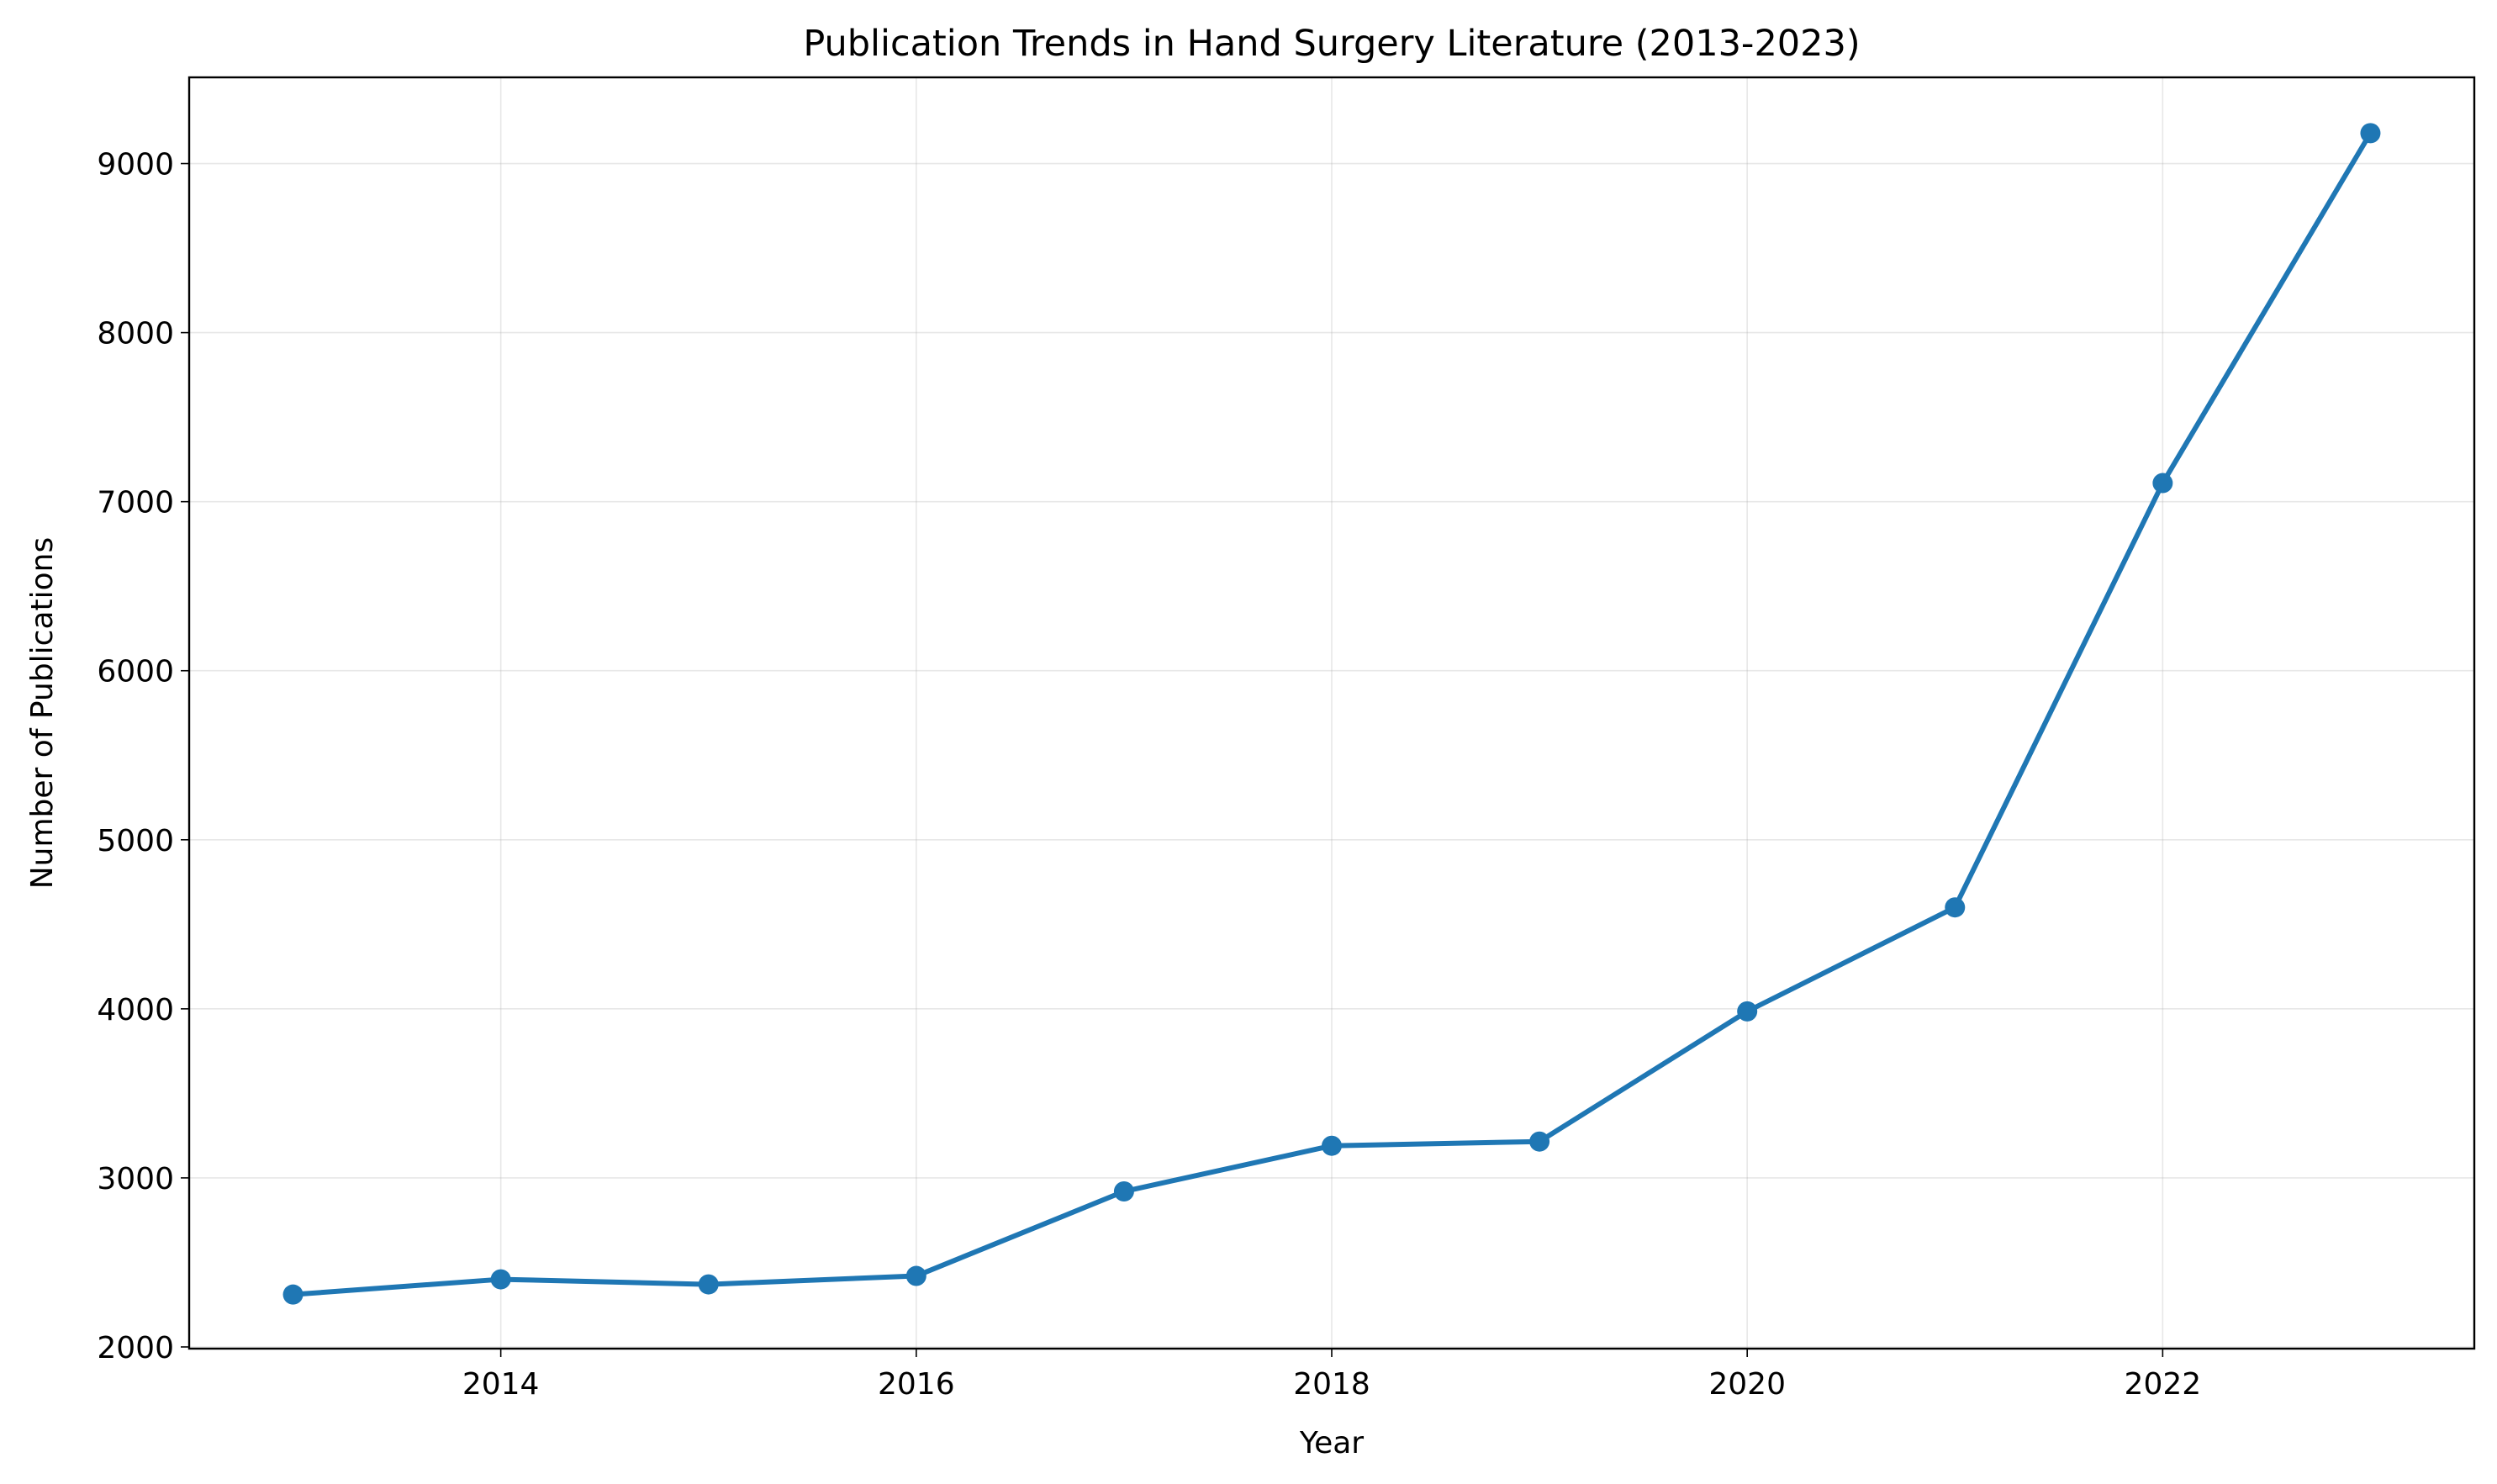  I want to click on x-tick-label: 2020, so click(1747, 1384).